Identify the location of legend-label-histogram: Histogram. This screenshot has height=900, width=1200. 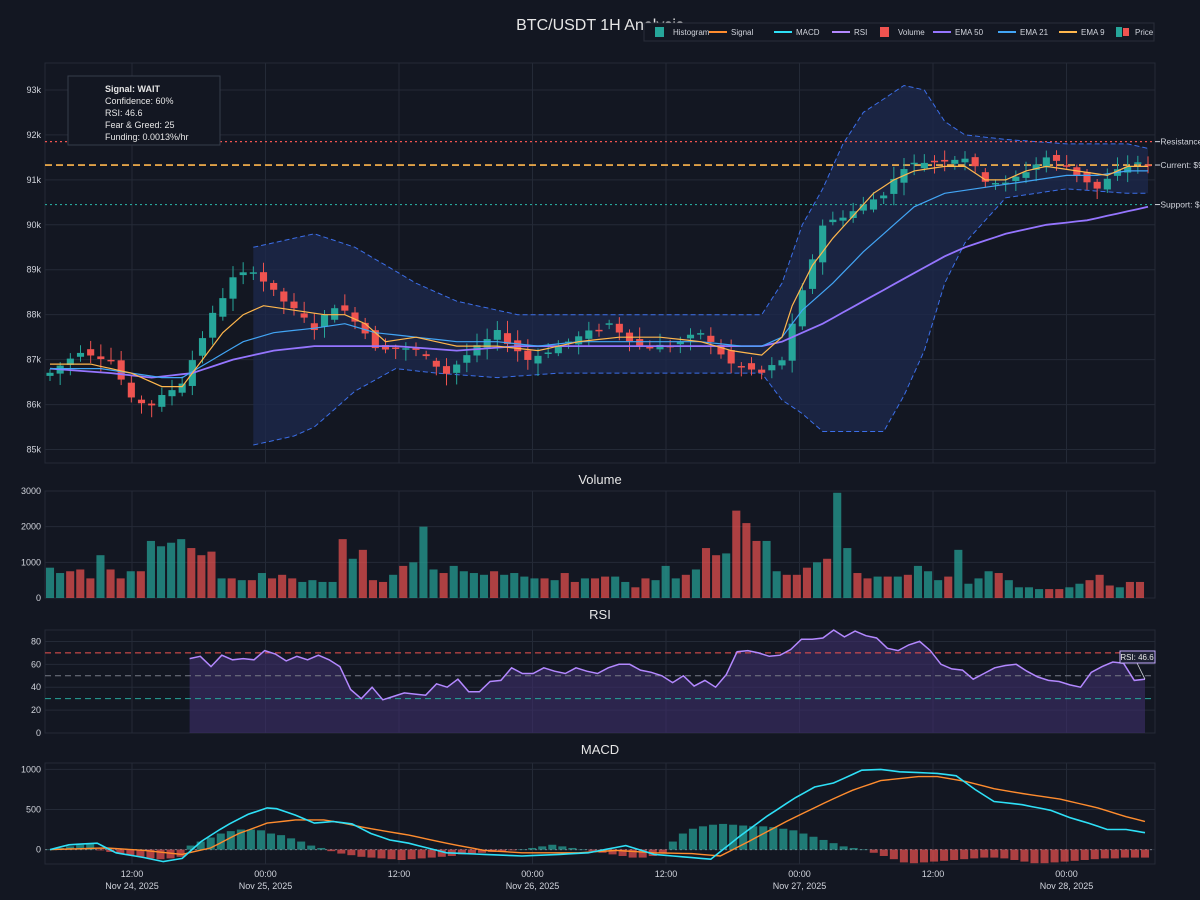
(691, 32).